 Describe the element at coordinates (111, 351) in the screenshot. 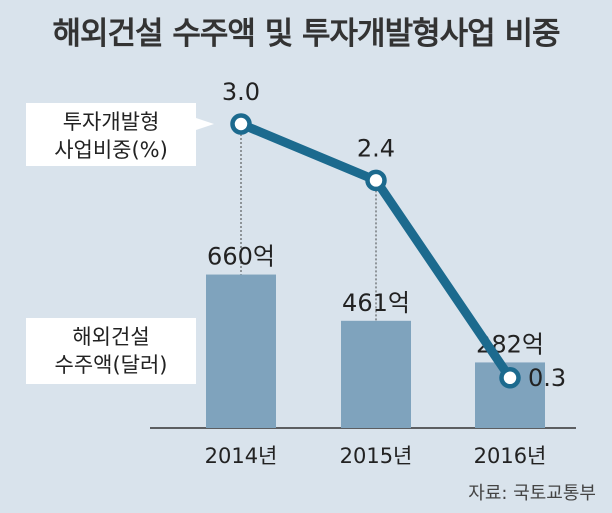

I see `legend-bar-box` at that location.